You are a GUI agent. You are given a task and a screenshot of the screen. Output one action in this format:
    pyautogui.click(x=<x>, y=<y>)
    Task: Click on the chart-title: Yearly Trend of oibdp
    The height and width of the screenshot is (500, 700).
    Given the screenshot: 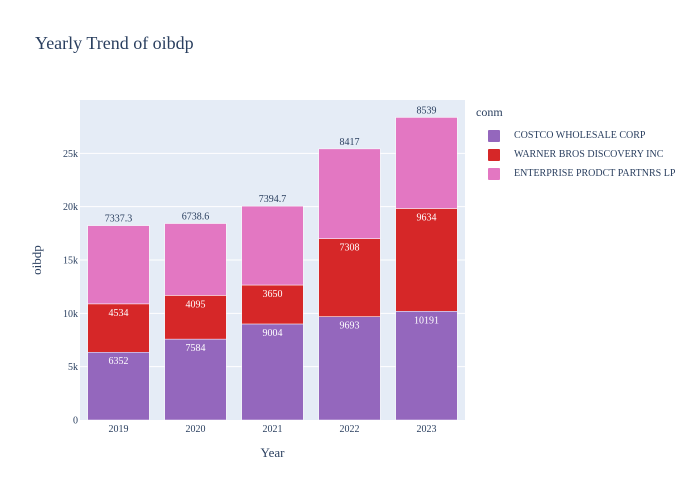 What is the action you would take?
    pyautogui.click(x=114, y=43)
    